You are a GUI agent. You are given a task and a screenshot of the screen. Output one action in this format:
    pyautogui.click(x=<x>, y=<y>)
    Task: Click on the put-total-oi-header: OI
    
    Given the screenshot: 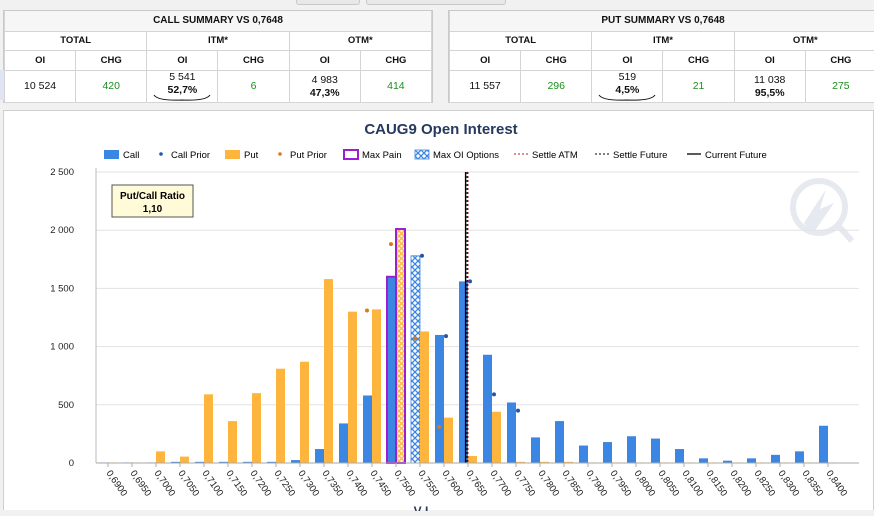 What is the action you would take?
    pyautogui.click(x=485, y=60)
    